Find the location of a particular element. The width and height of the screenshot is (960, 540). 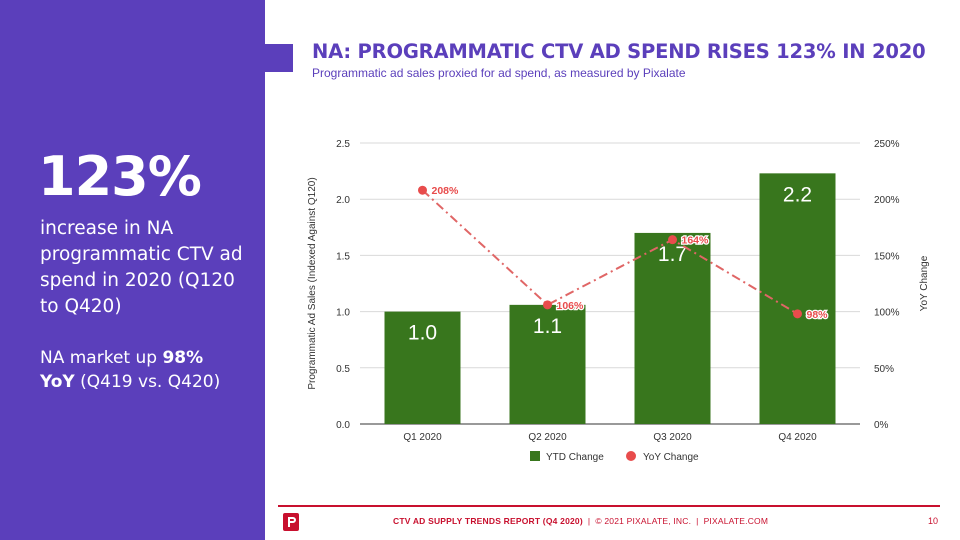

market-note-prefix: NA market up is located at coordinates (101, 358).